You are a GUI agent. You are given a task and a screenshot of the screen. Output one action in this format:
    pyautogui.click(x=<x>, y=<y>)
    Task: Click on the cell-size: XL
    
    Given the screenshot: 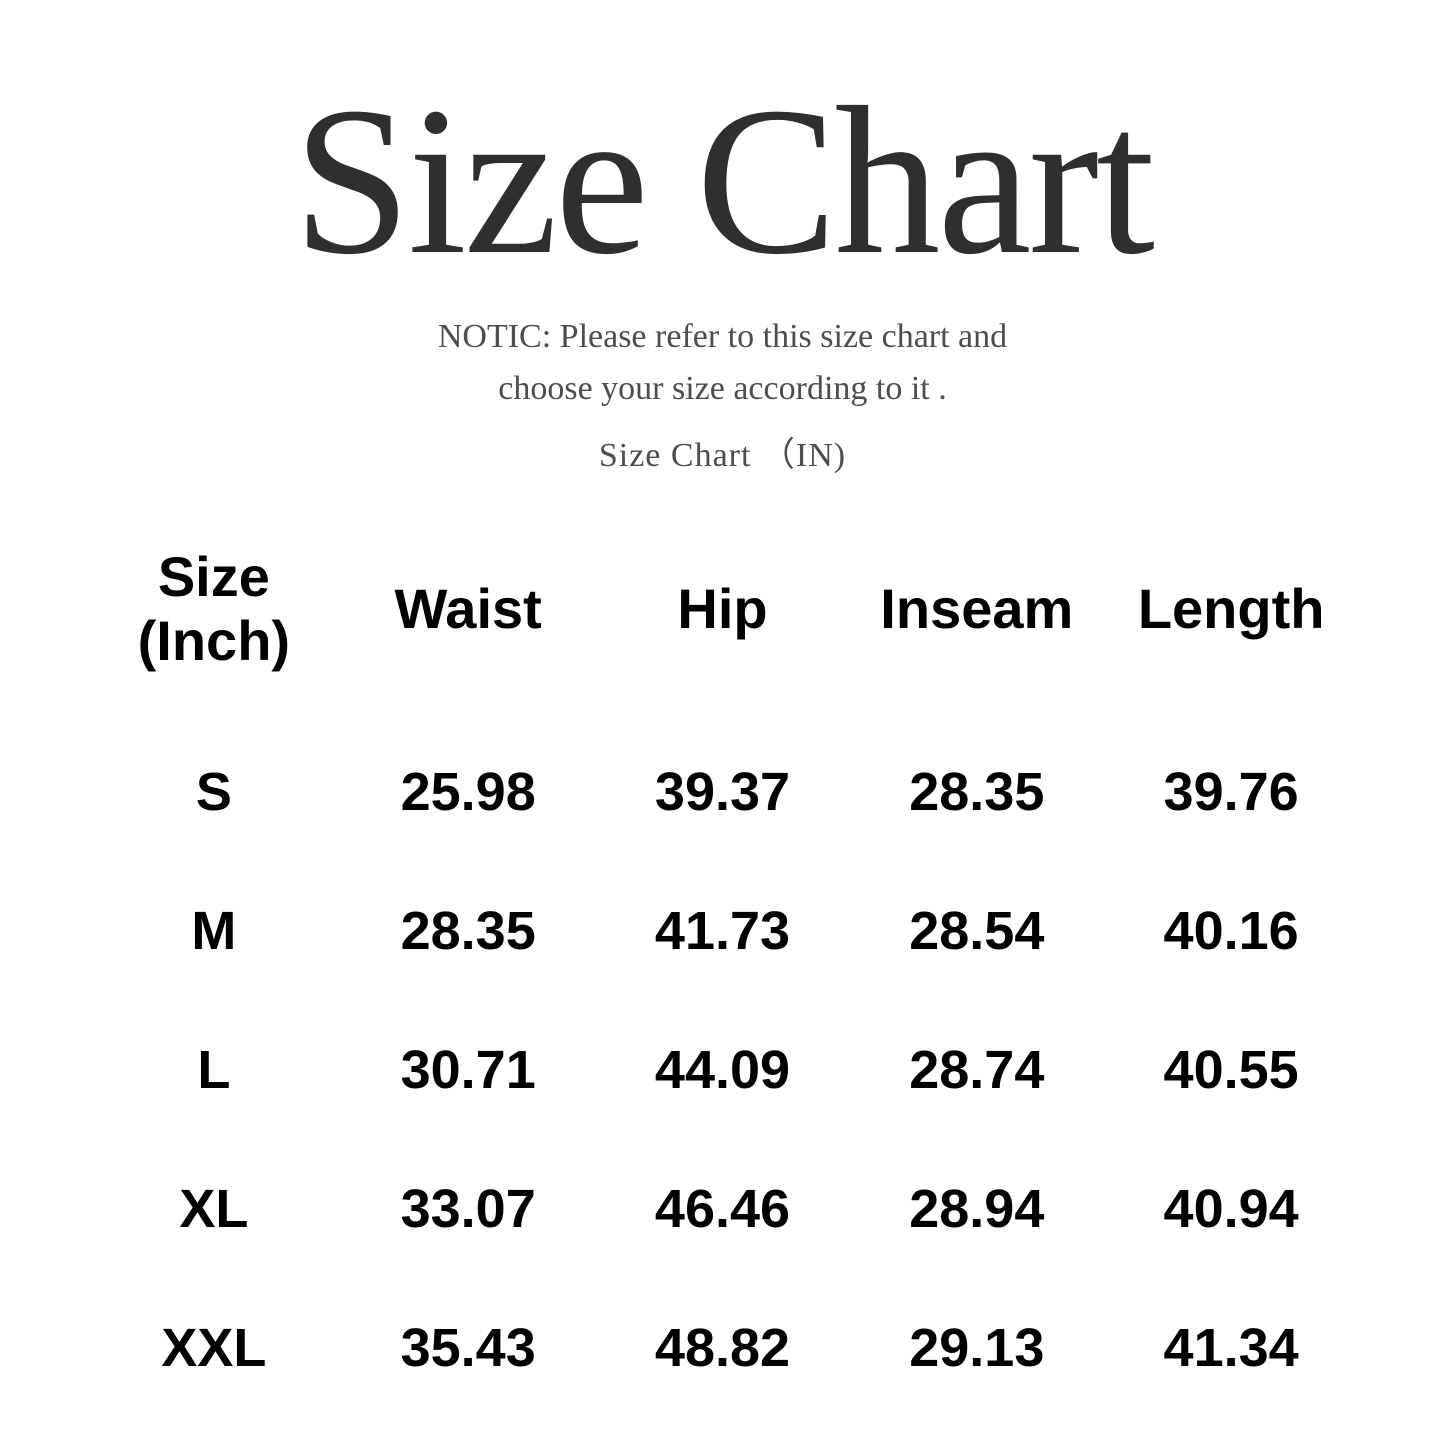 What is the action you would take?
    pyautogui.click(x=214, y=1209)
    